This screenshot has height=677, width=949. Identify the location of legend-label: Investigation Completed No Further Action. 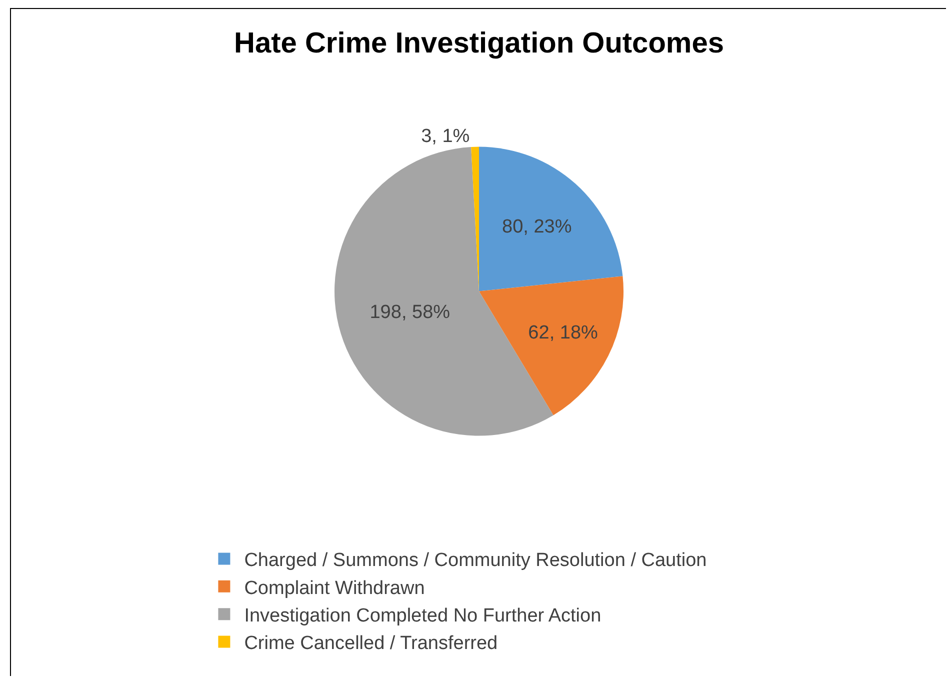
(423, 616).